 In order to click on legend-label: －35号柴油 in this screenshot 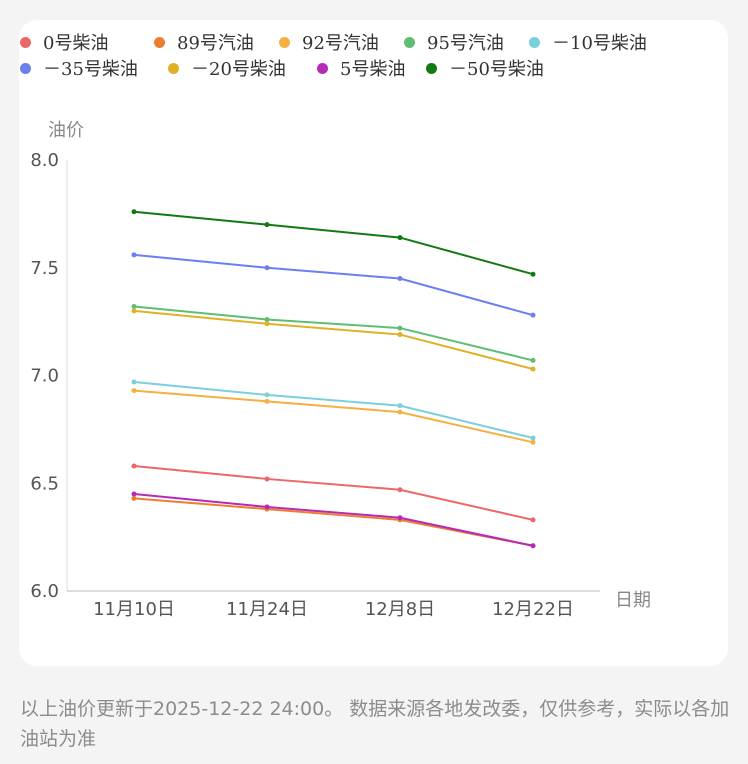, I will do `click(90, 69)`.